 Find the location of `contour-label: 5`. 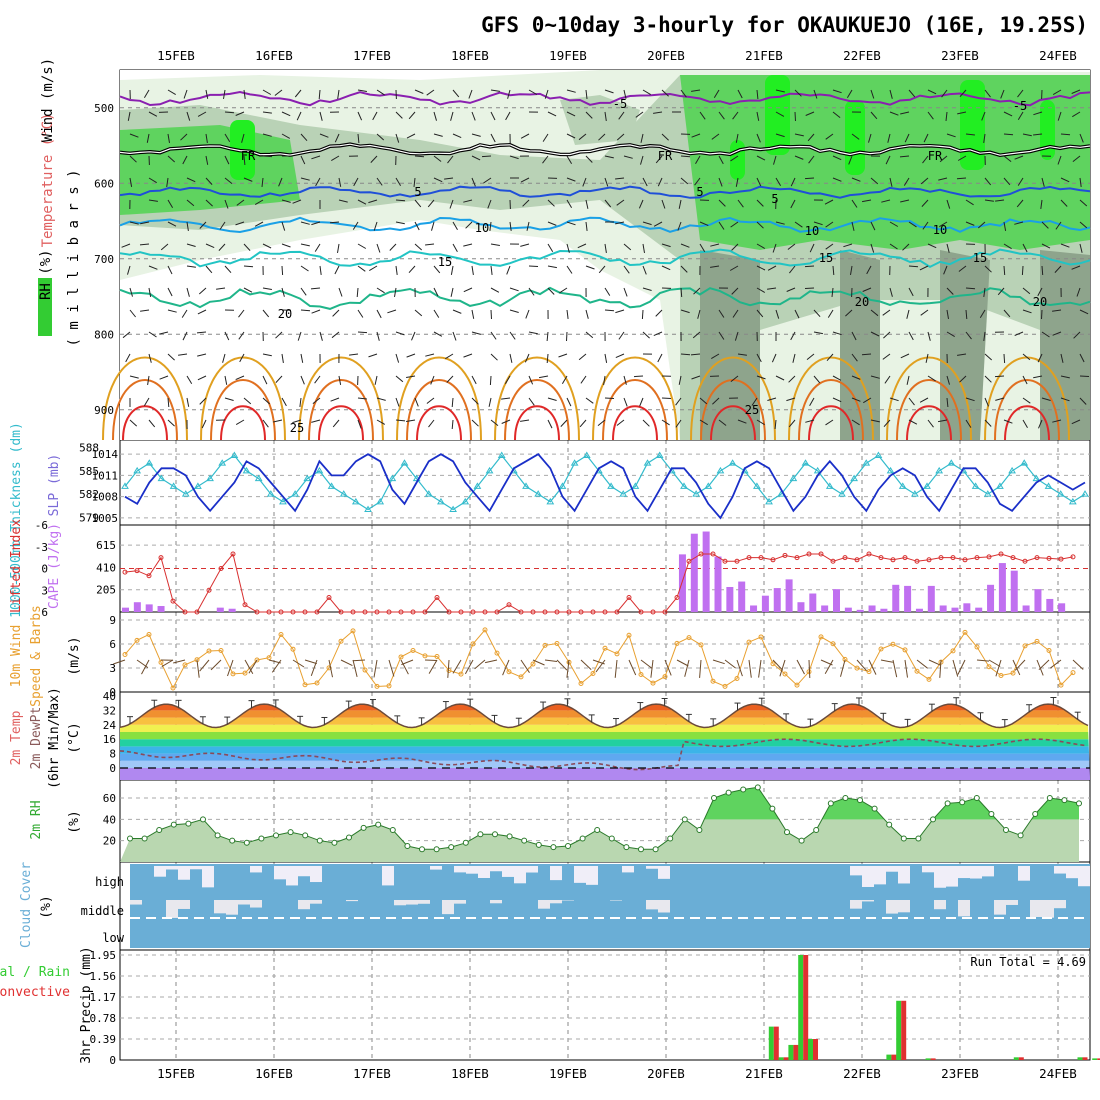

contour-label: 5 is located at coordinates (417, 192).